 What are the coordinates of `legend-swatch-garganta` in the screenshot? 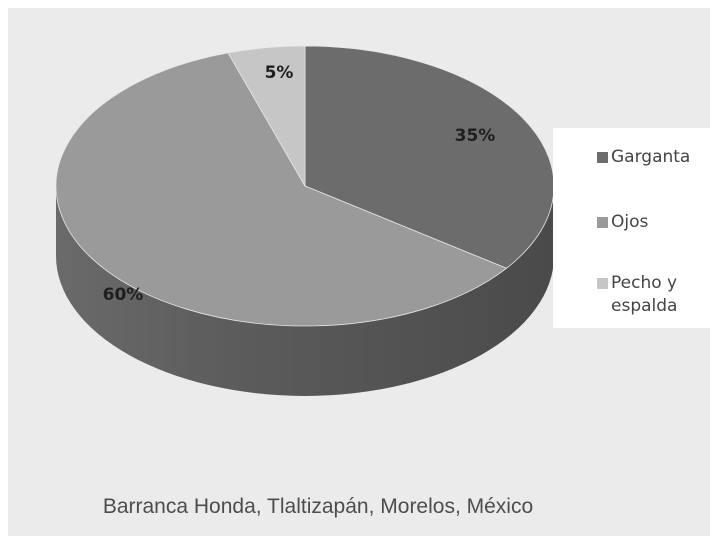 It's located at (602, 157).